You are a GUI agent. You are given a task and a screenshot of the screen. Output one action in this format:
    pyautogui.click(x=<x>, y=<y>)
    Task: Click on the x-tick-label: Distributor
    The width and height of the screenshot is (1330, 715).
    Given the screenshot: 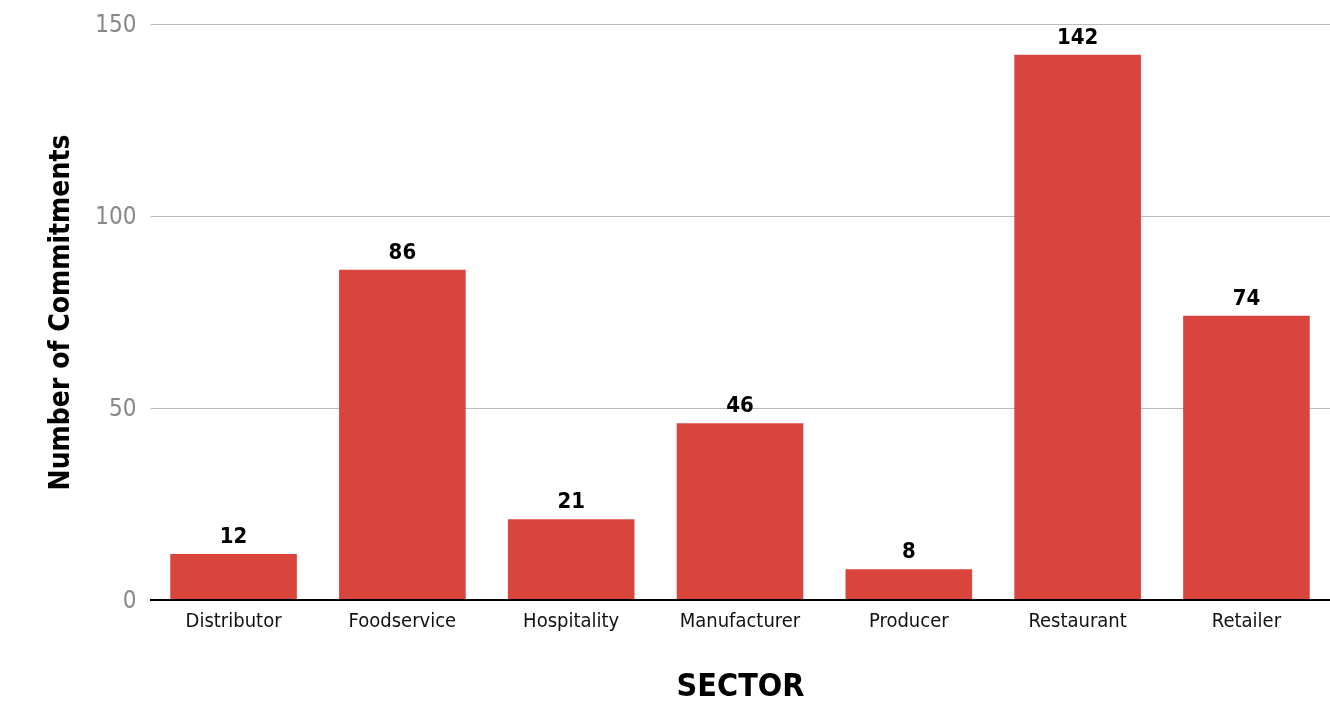 What is the action you would take?
    pyautogui.click(x=234, y=619)
    